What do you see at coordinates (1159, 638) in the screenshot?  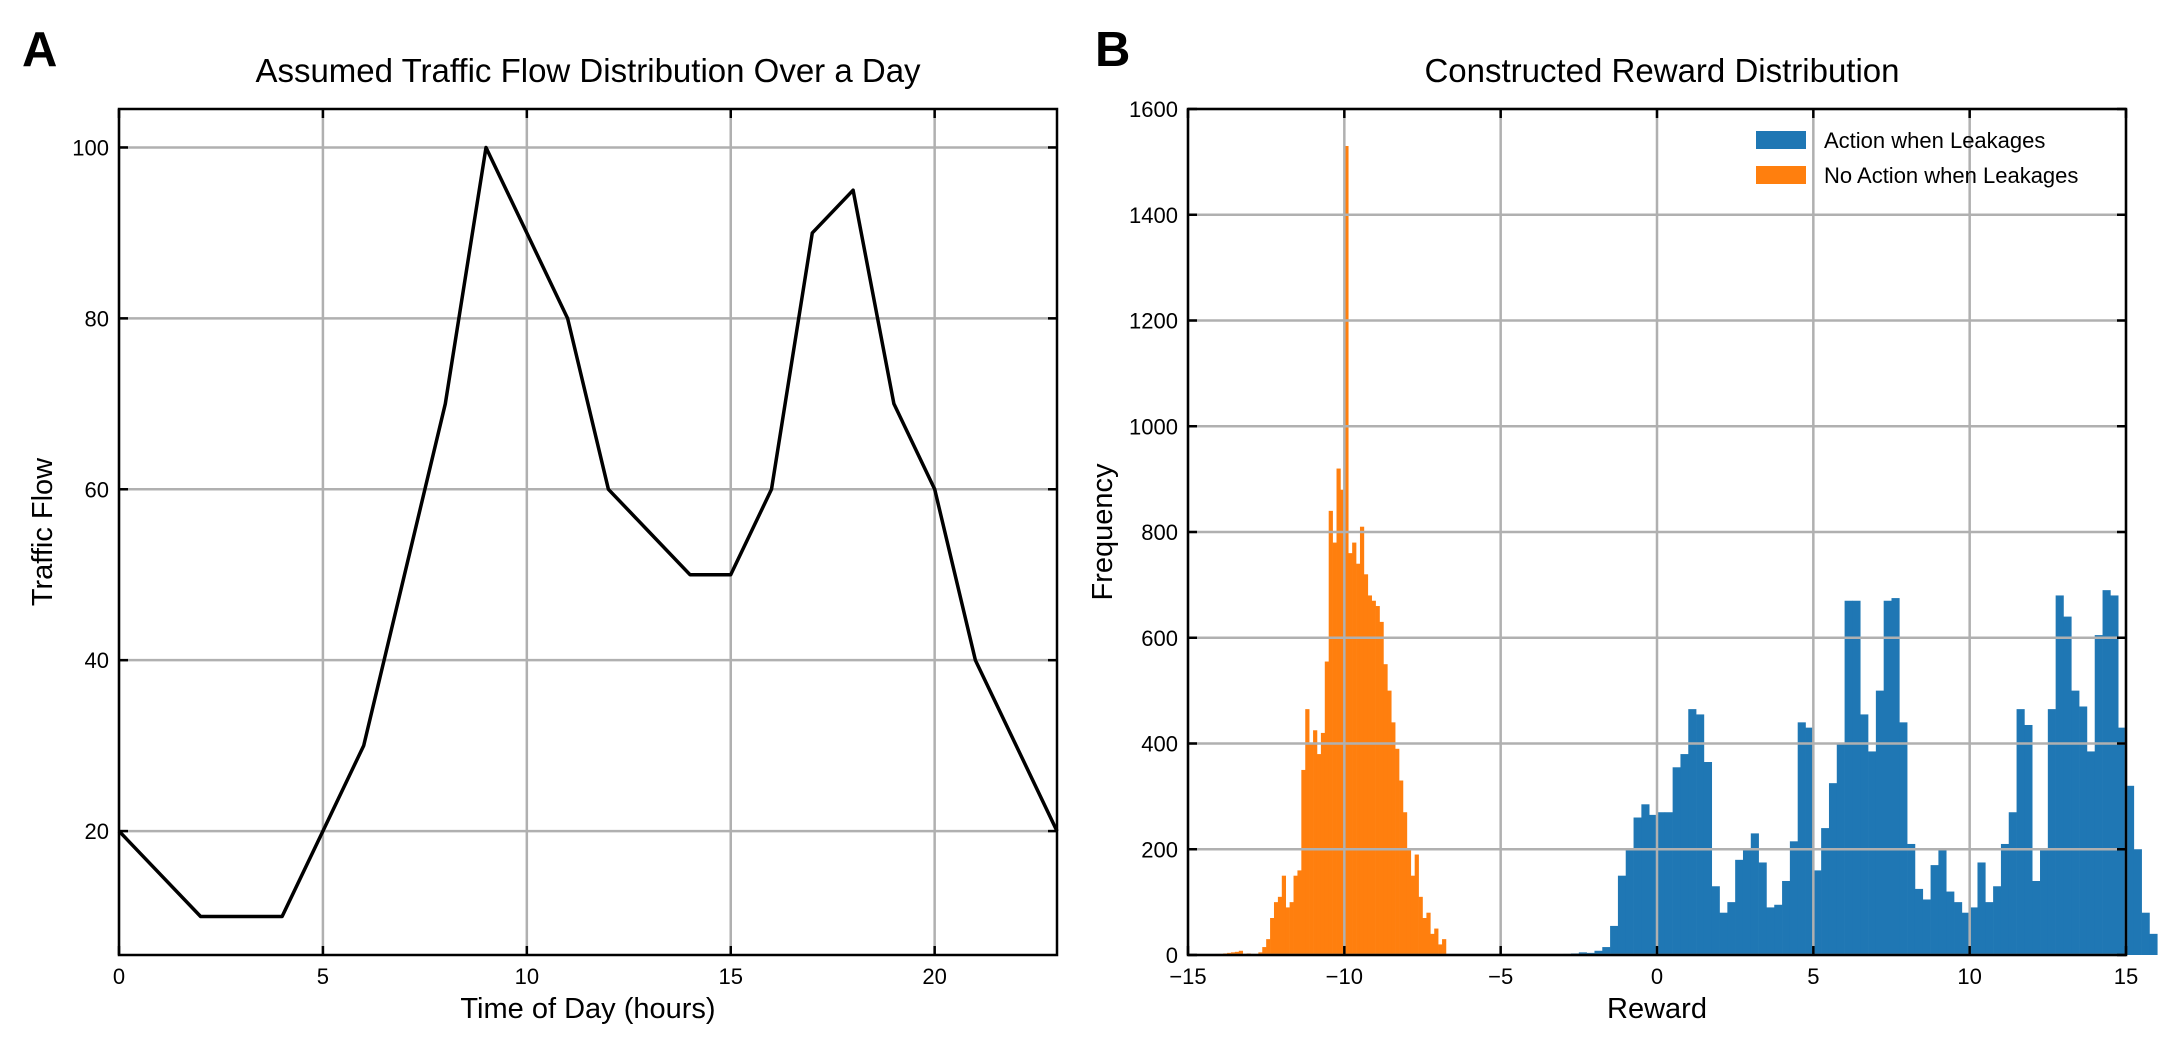 I see `panel-b-ytick-label: 600` at bounding box center [1159, 638].